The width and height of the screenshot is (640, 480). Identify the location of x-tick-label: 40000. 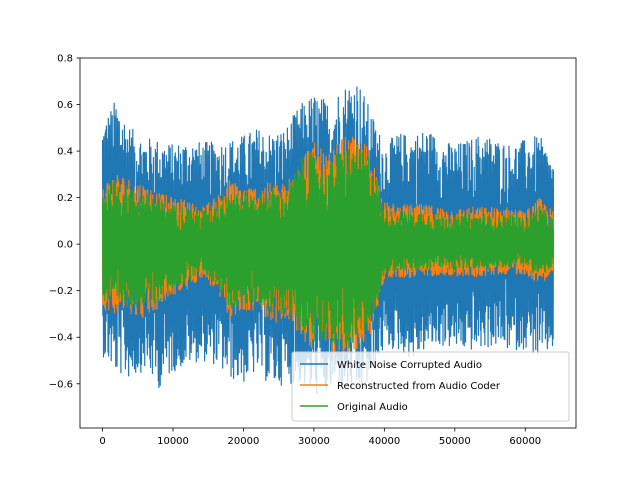
(384, 441).